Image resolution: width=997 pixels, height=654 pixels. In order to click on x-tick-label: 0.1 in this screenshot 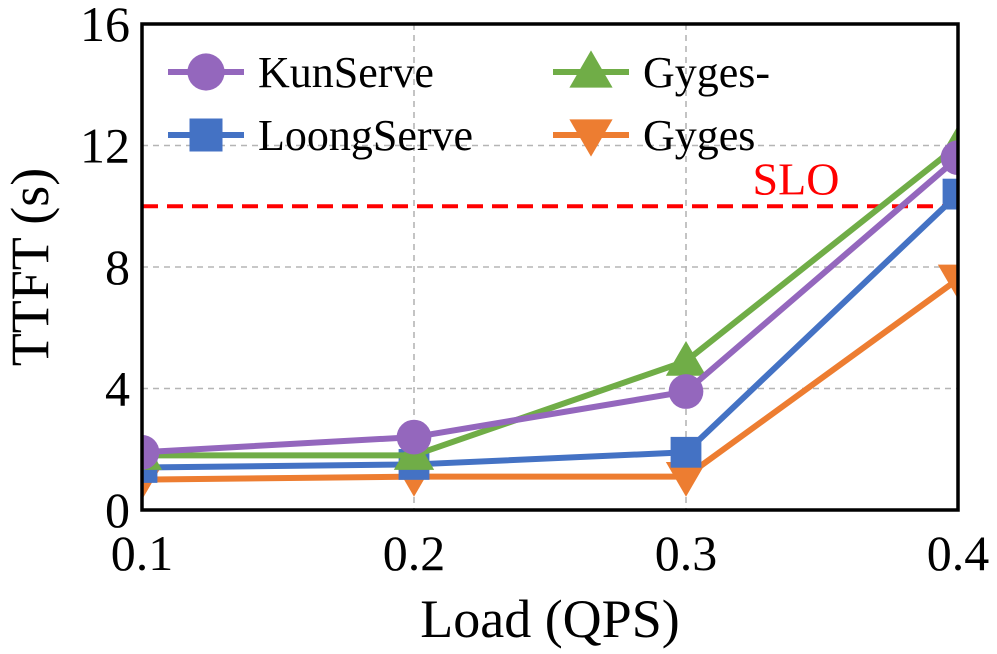, I will do `click(142, 553)`.